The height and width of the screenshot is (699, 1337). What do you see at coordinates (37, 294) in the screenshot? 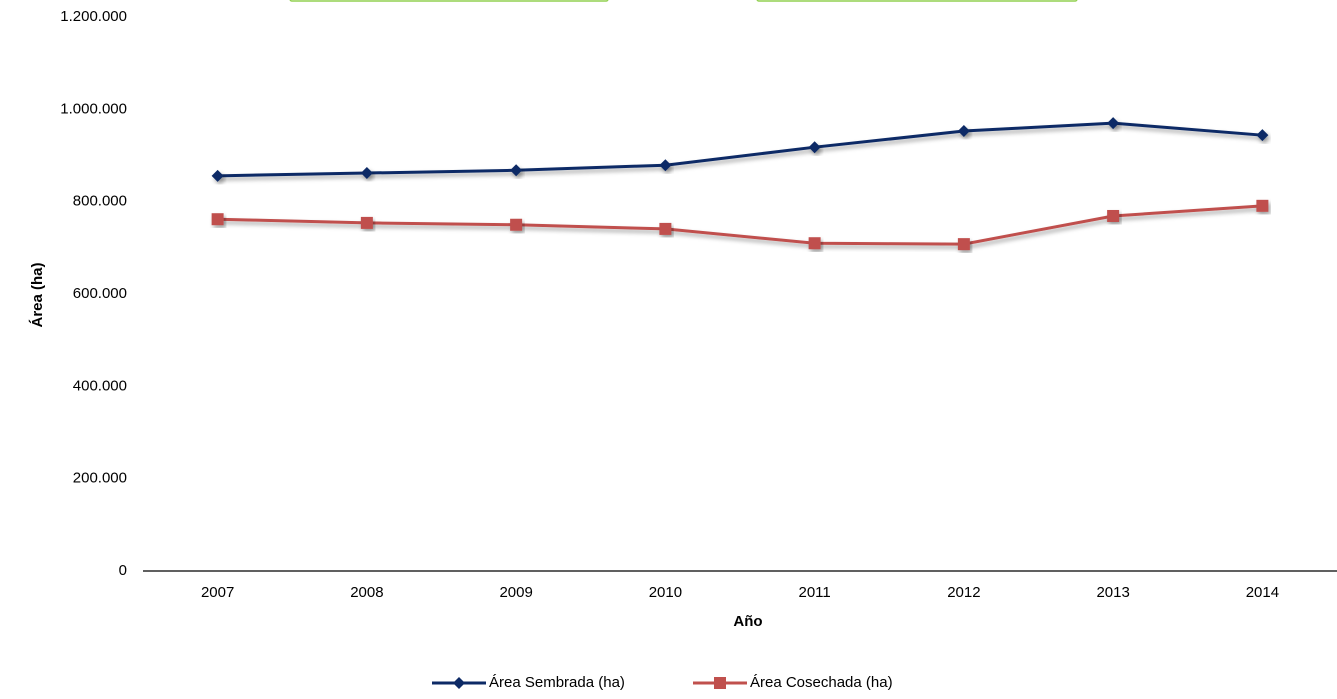
I see `y-axis-label: Área (ha)` at bounding box center [37, 294].